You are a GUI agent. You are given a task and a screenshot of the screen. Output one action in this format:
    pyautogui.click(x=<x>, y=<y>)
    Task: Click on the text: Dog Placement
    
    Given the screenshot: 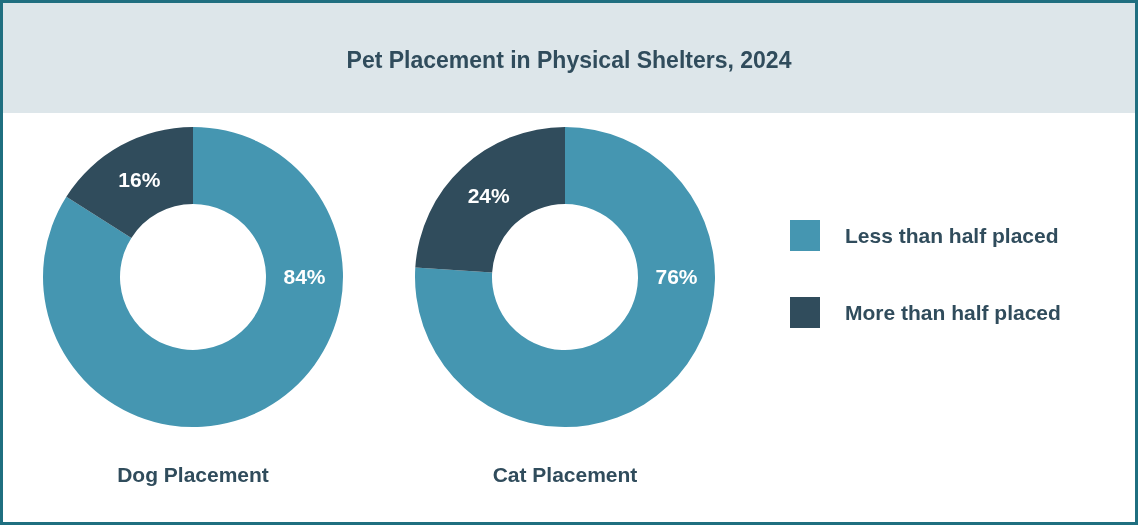 What is the action you would take?
    pyautogui.click(x=193, y=474)
    